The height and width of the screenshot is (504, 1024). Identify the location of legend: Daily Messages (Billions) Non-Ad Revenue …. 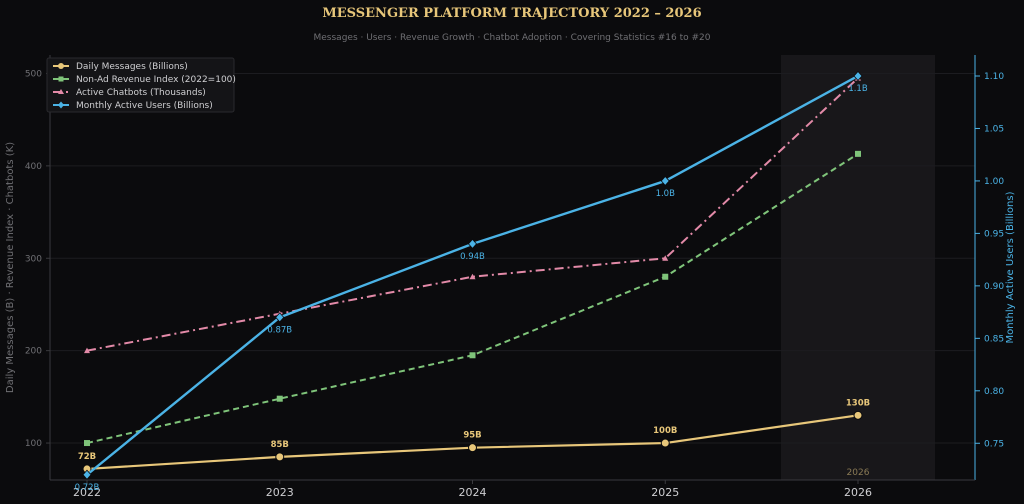
(141, 85).